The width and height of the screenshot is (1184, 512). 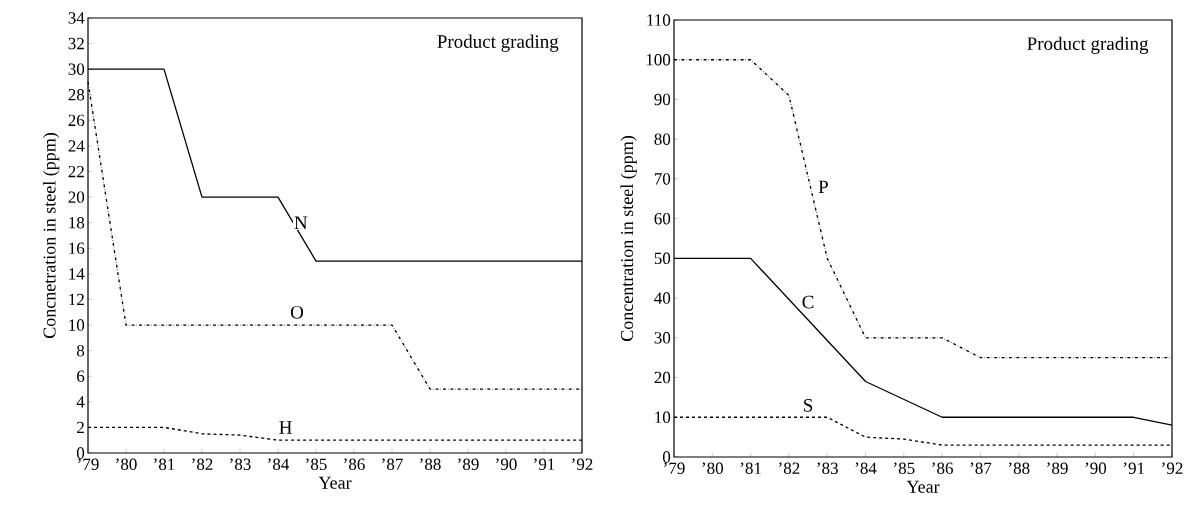 What do you see at coordinates (285, 427) in the screenshot?
I see `annotation: H` at bounding box center [285, 427].